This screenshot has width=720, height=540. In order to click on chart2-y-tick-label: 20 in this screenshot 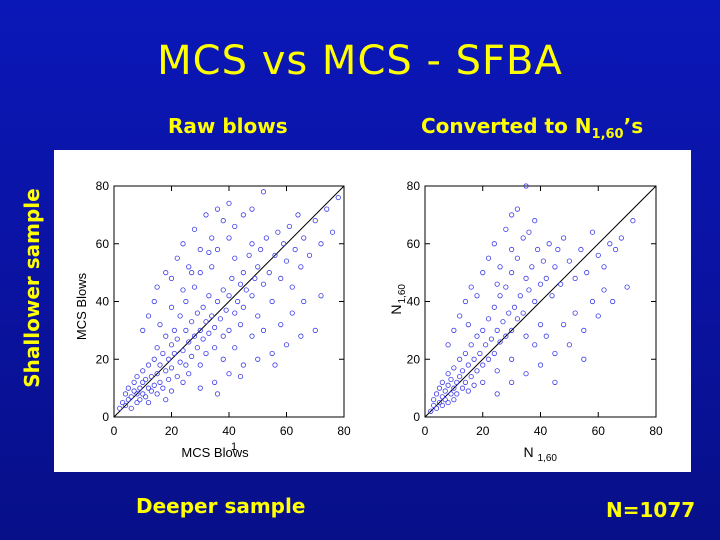, I will do `click(414, 359)`.